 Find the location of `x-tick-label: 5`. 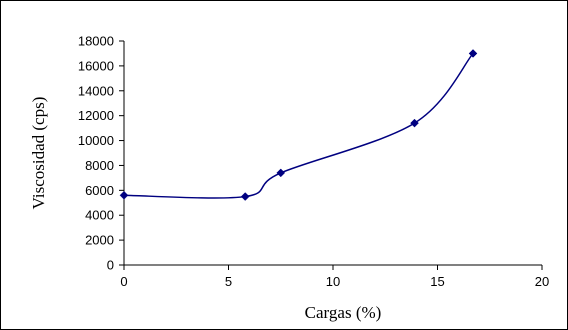

x-tick-label: 5 is located at coordinates (228, 281).